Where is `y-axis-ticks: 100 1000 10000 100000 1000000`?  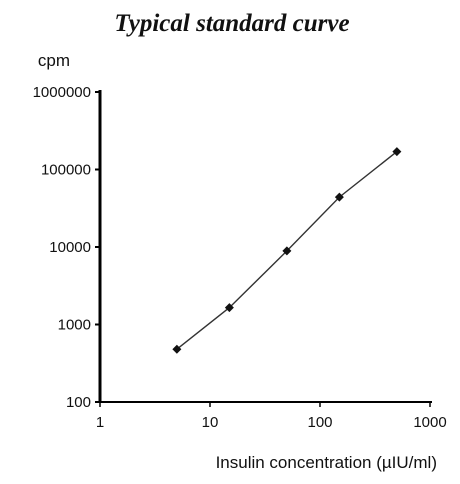
y-axis-ticks: 100 1000 10000 100000 1000000 is located at coordinates (66, 247).